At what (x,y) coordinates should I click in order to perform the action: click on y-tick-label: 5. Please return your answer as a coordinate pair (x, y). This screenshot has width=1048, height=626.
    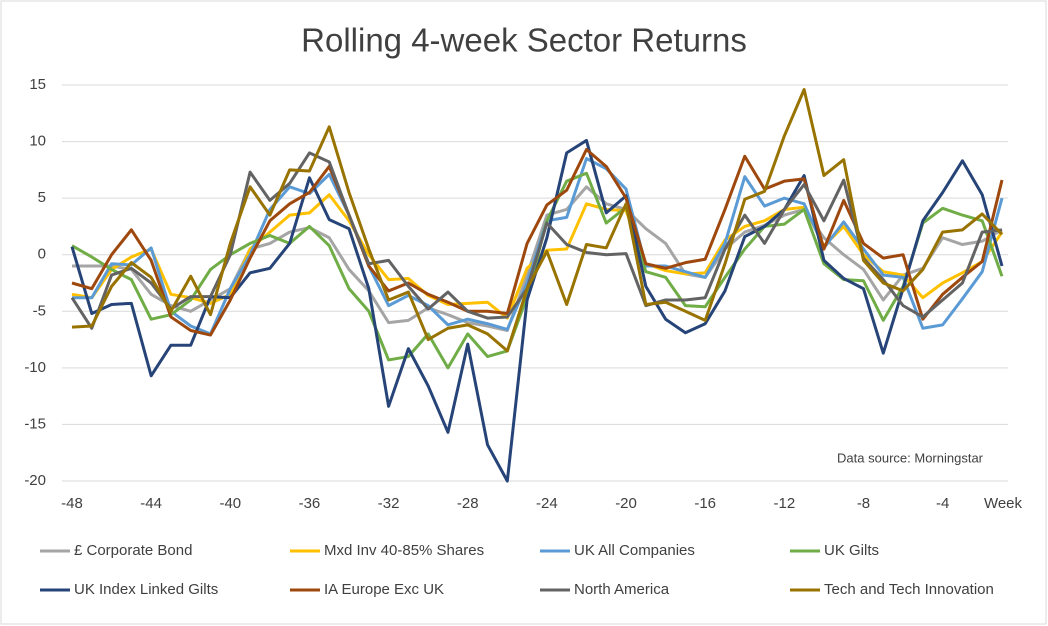
    Looking at the image, I should click on (42, 197).